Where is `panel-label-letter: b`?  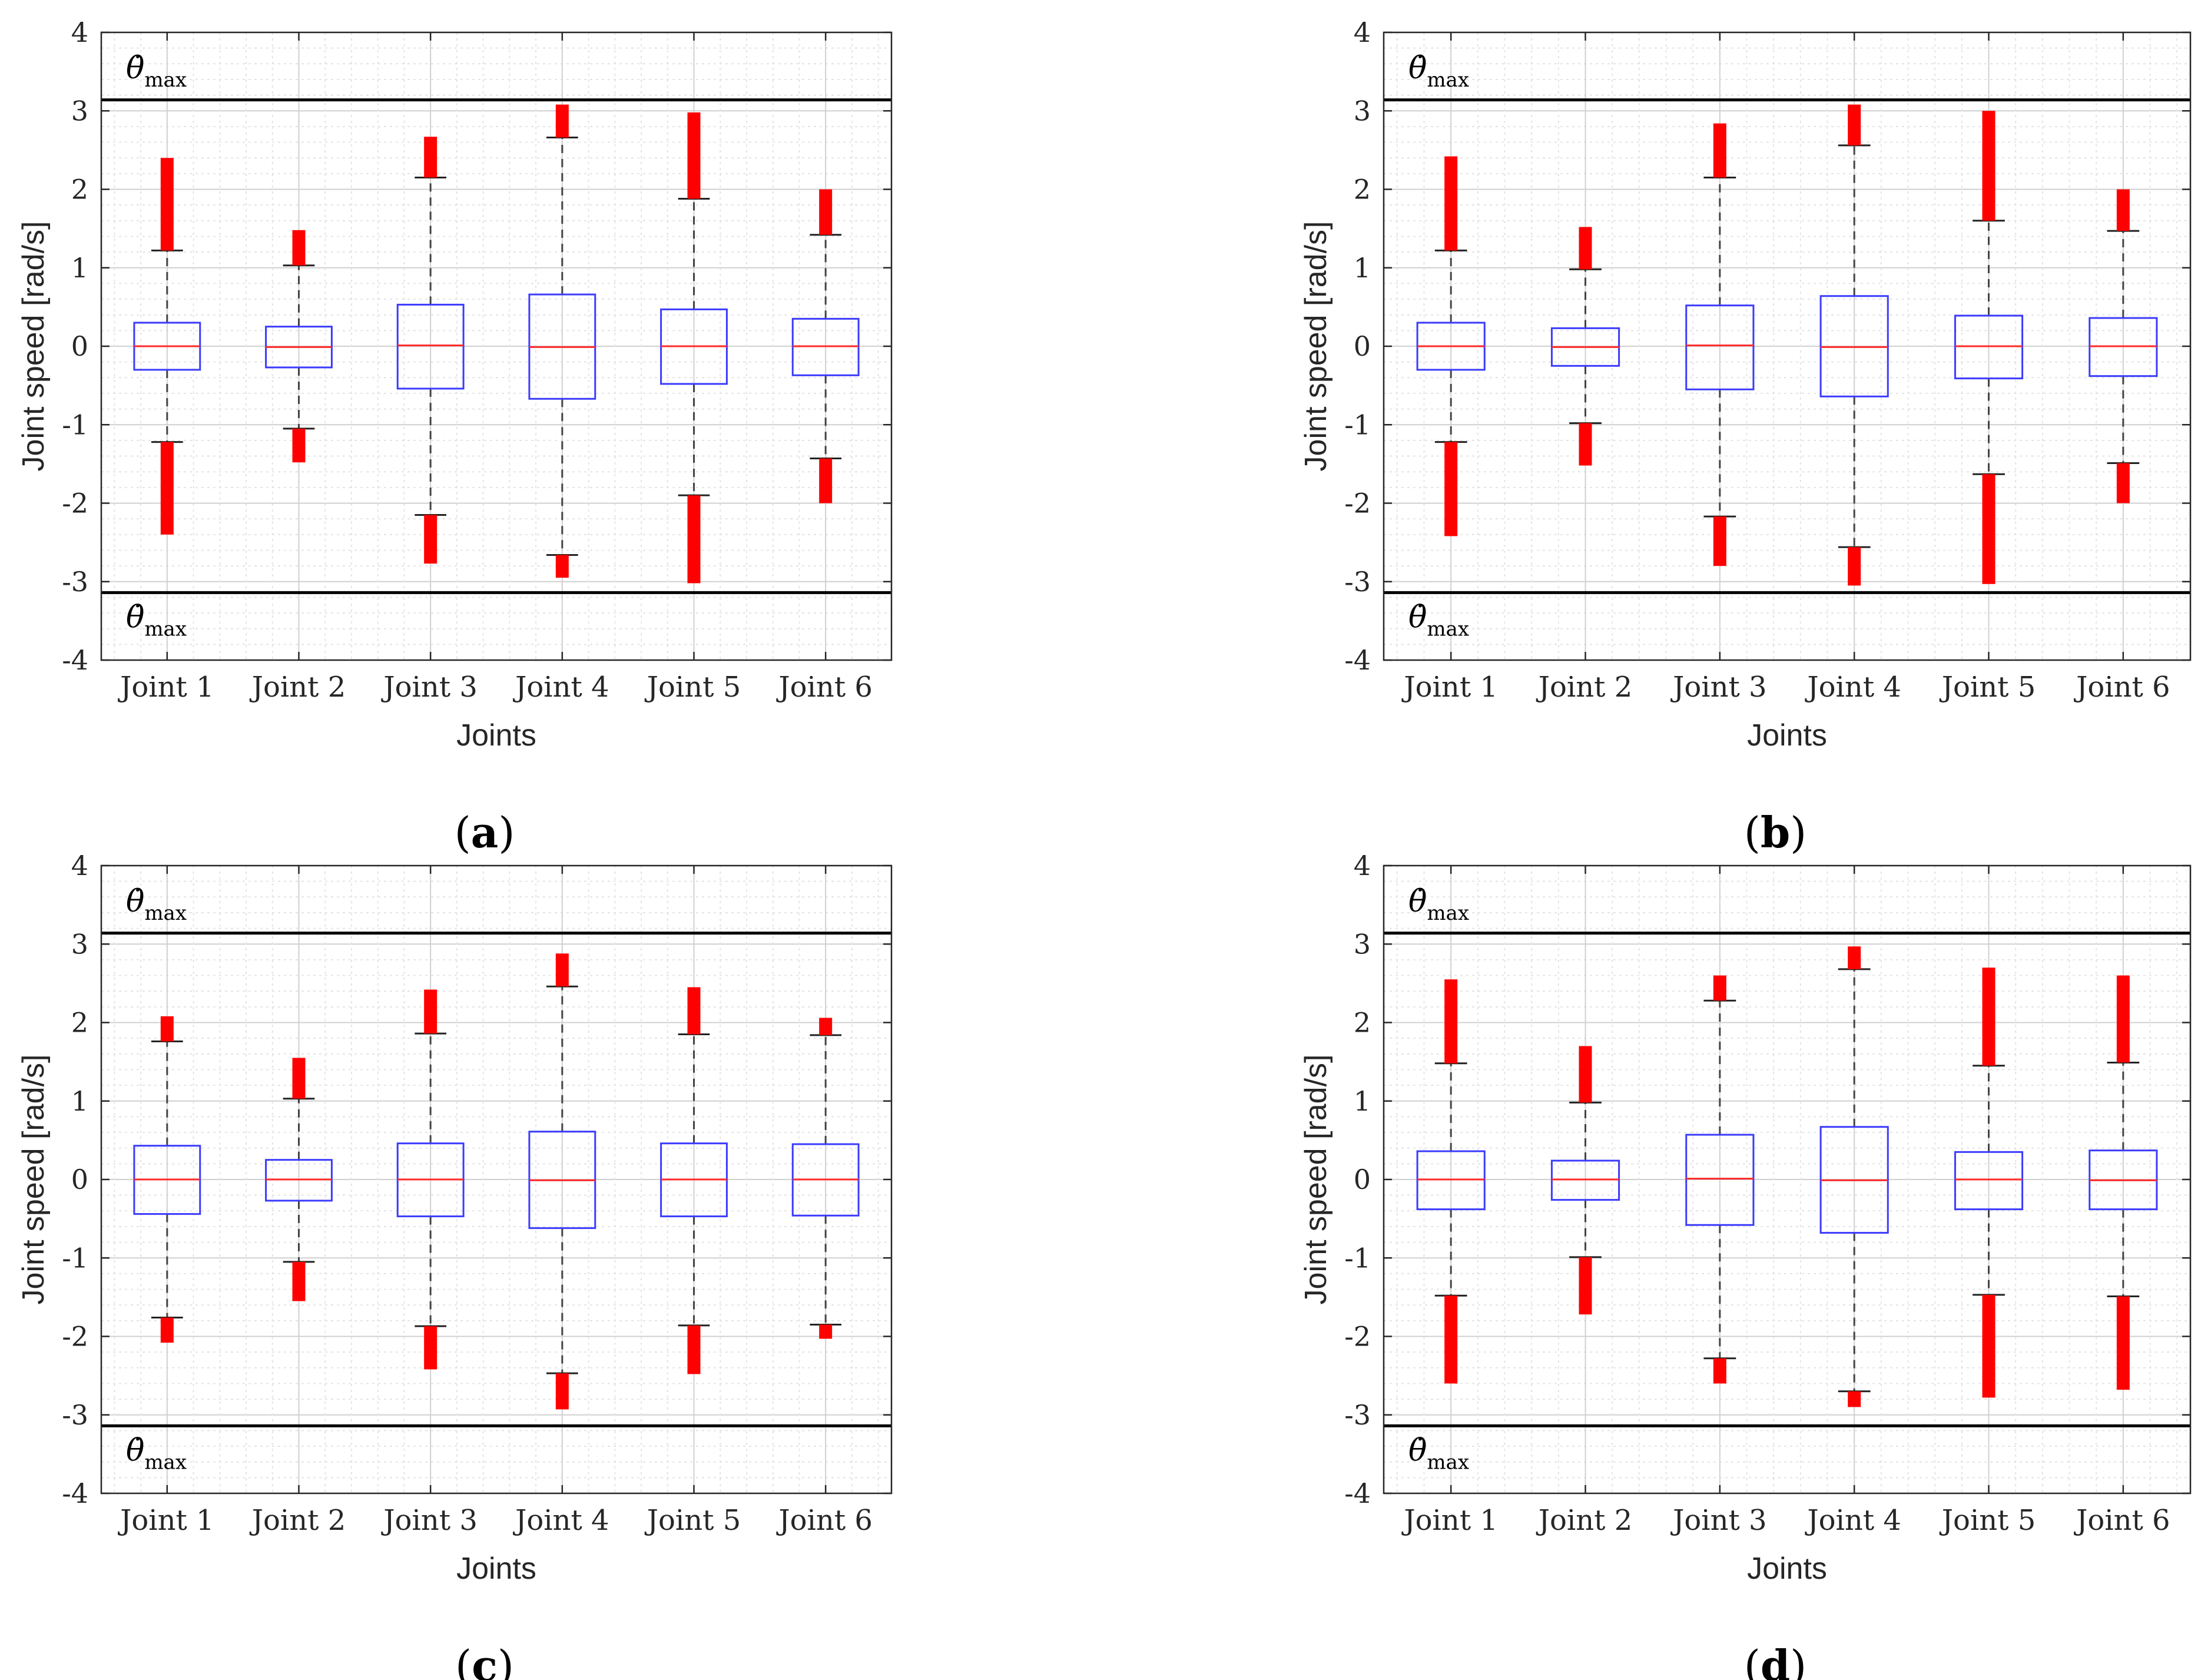
panel-label-letter: b is located at coordinates (1775, 832).